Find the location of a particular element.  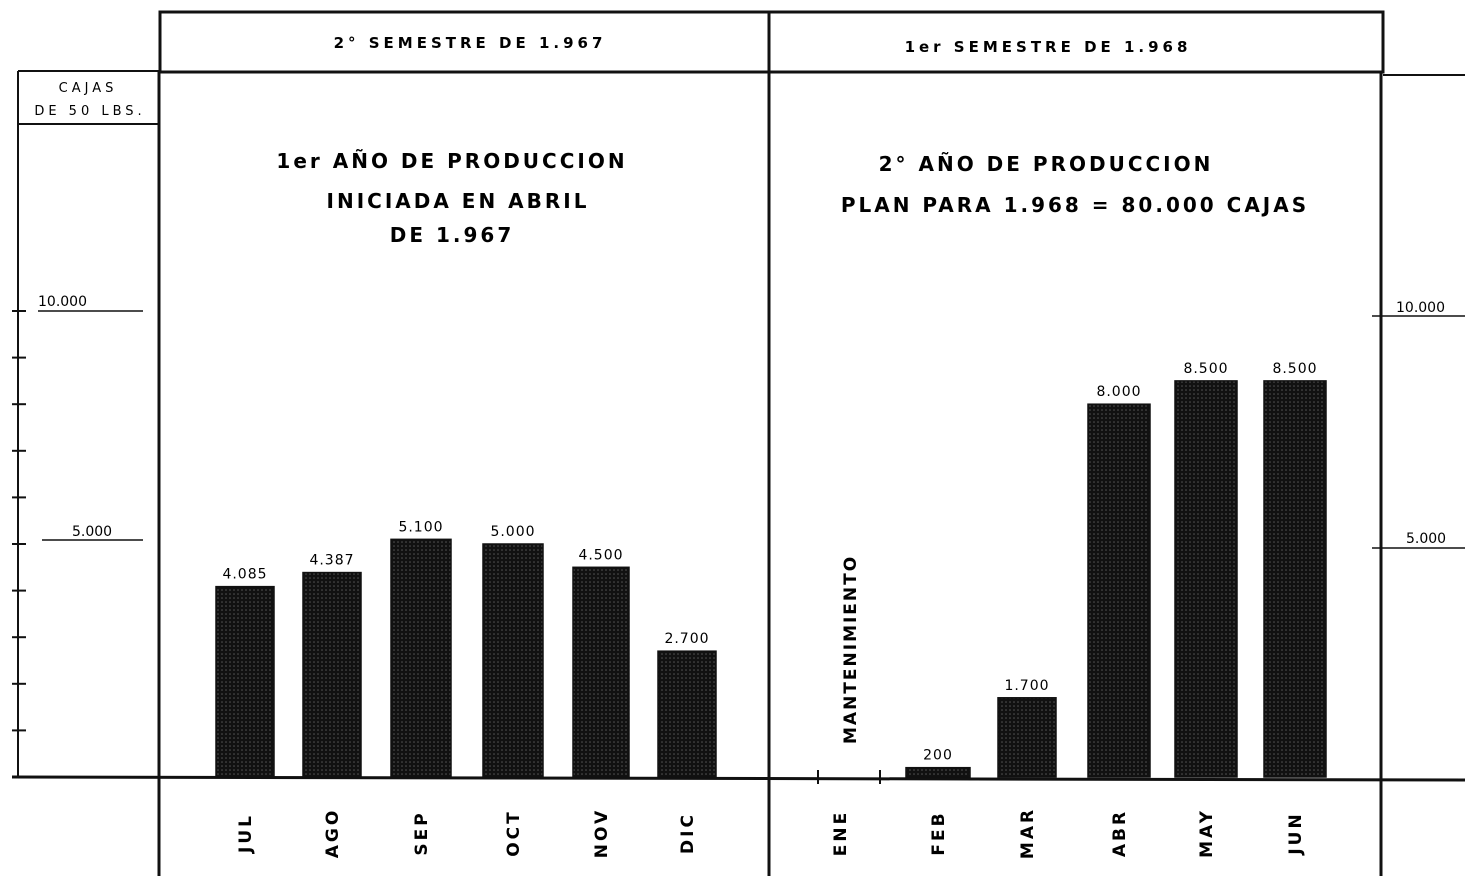

value-label-ago: 4.387 is located at coordinates (331, 561).